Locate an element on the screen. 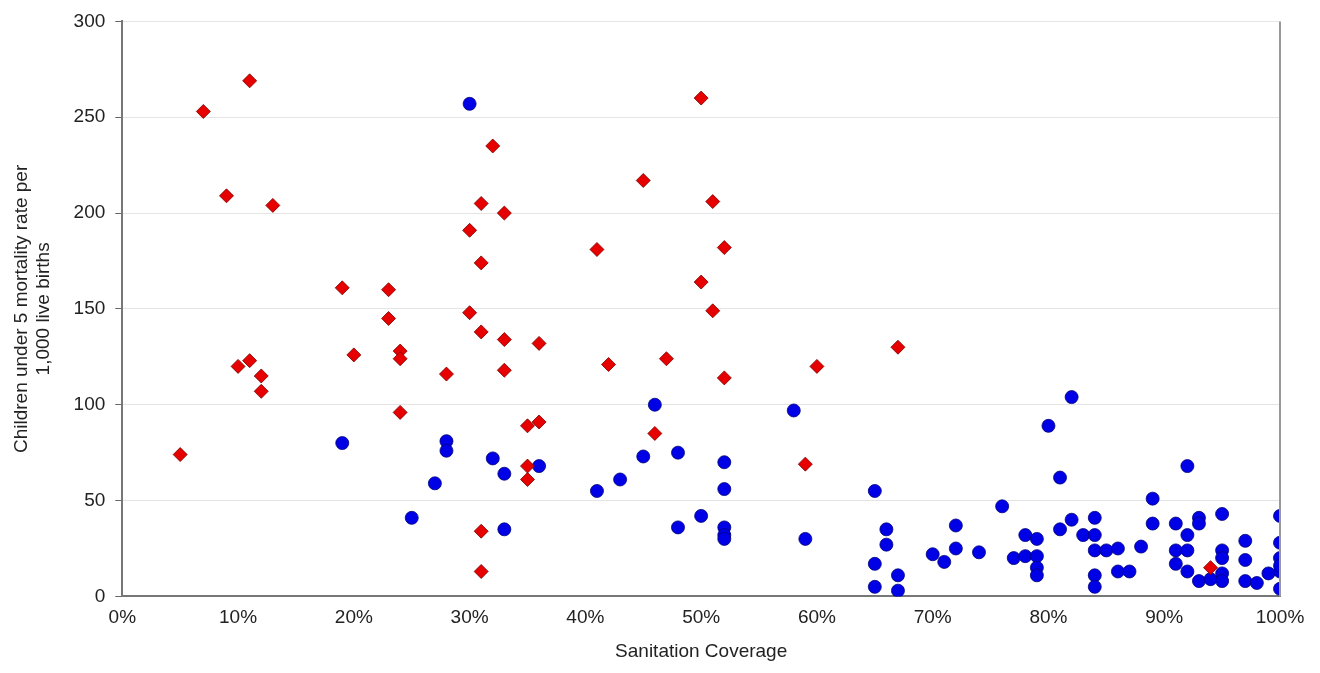 This screenshot has width=1320, height=673. x-tick-label: 70% is located at coordinates (932, 617).